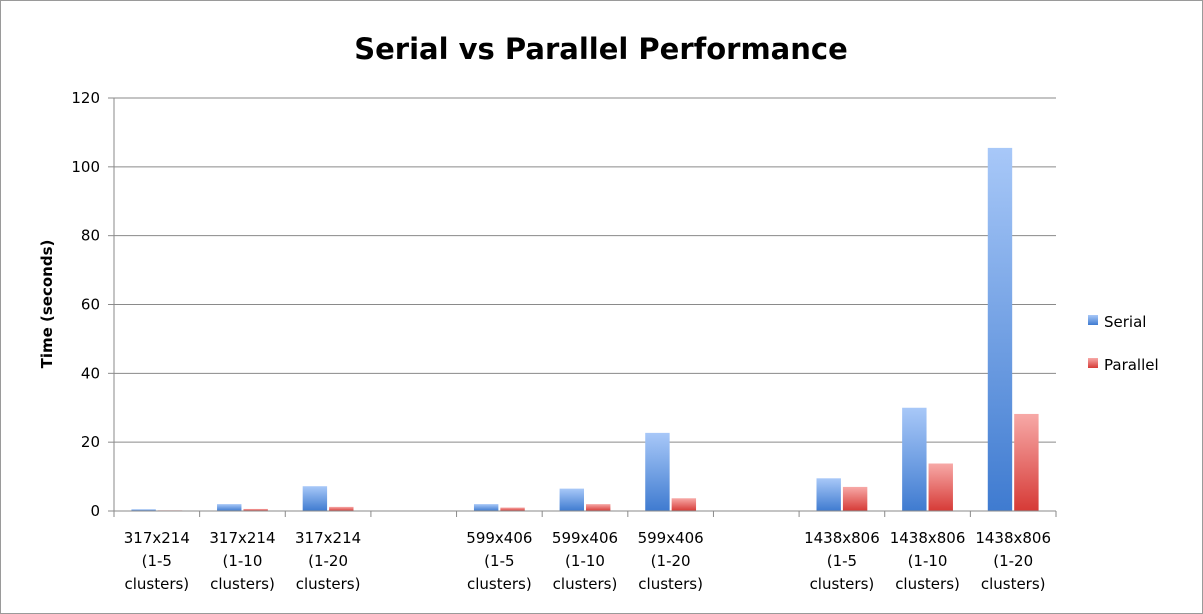 The height and width of the screenshot is (614, 1203). I want to click on x-tick-label-0-line-0: 317x214, so click(157, 538).